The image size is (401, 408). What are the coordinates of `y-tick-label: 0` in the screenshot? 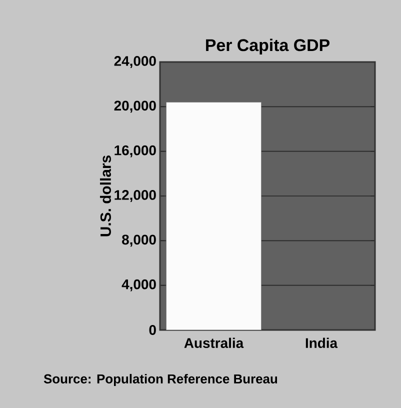 It's located at (152, 330).